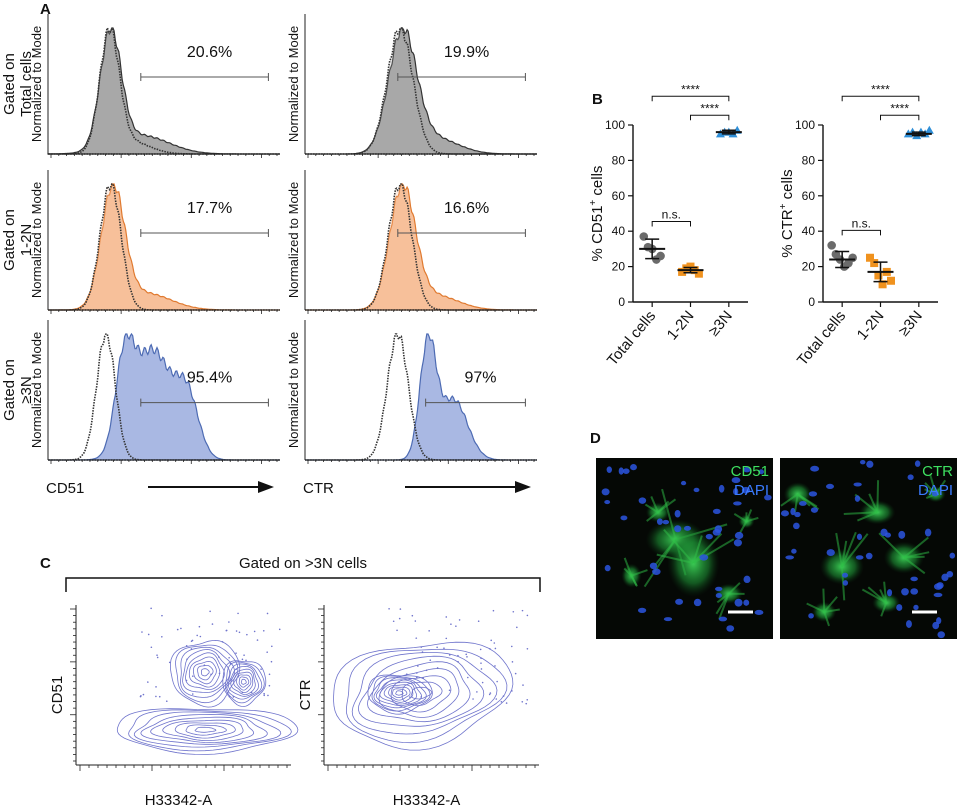 The width and height of the screenshot is (963, 811). Describe the element at coordinates (619, 196) in the screenshot. I see `y-tick-label: 60` at that location.